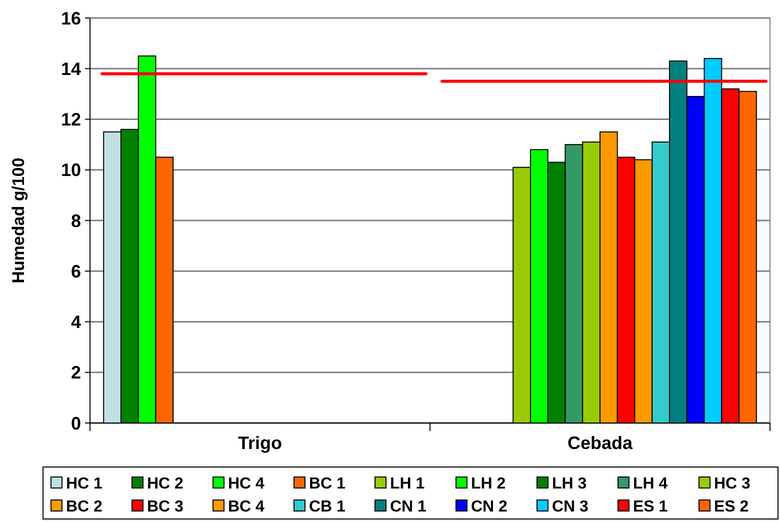  What do you see at coordinates (731, 507) in the screenshot?
I see `legend-label: ES 2` at bounding box center [731, 507].